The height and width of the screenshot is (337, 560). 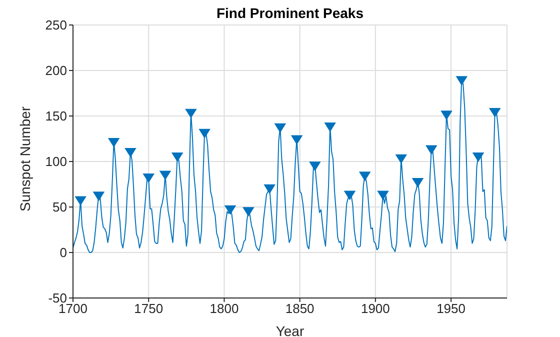 What do you see at coordinates (56, 116) in the screenshot?
I see `y-tick-label: 150` at bounding box center [56, 116].